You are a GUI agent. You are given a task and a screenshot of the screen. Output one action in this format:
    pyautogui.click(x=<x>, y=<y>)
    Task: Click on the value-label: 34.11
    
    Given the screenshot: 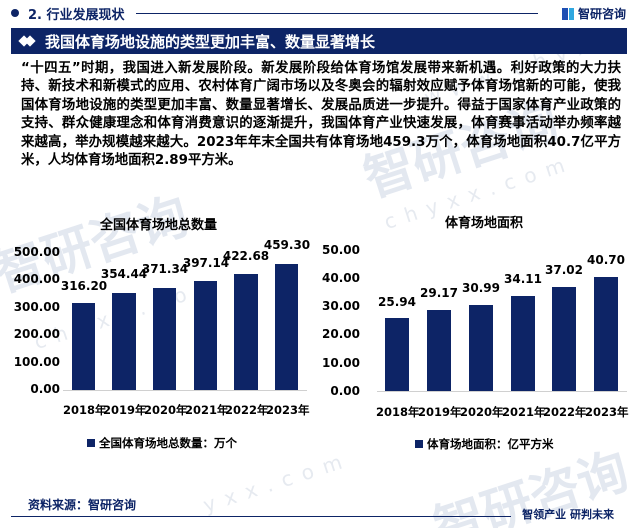 What is the action you would take?
    pyautogui.click(x=523, y=279)
    